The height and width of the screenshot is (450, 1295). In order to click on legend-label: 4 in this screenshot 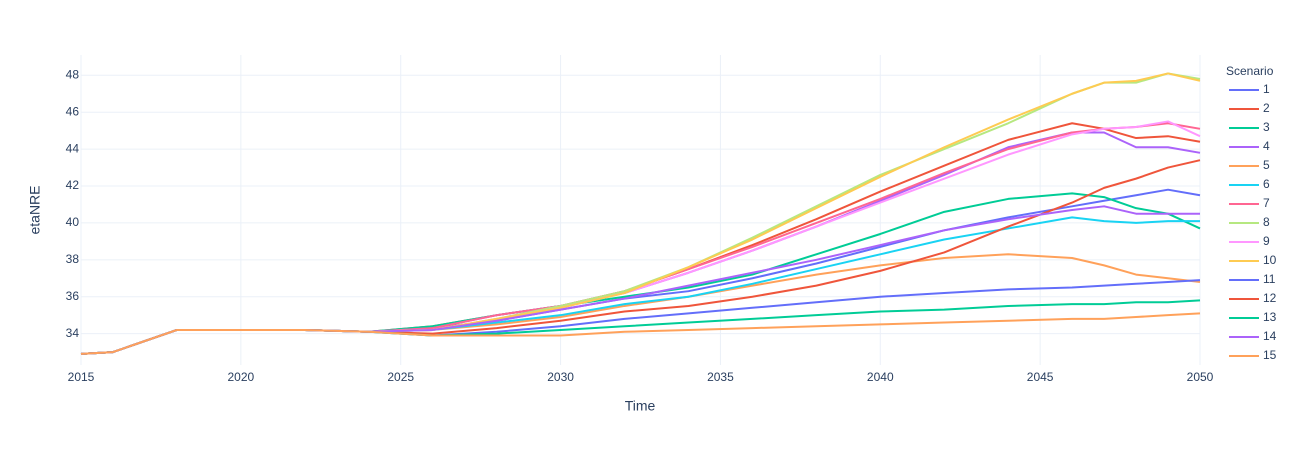, I will do `click(1266, 146)`.